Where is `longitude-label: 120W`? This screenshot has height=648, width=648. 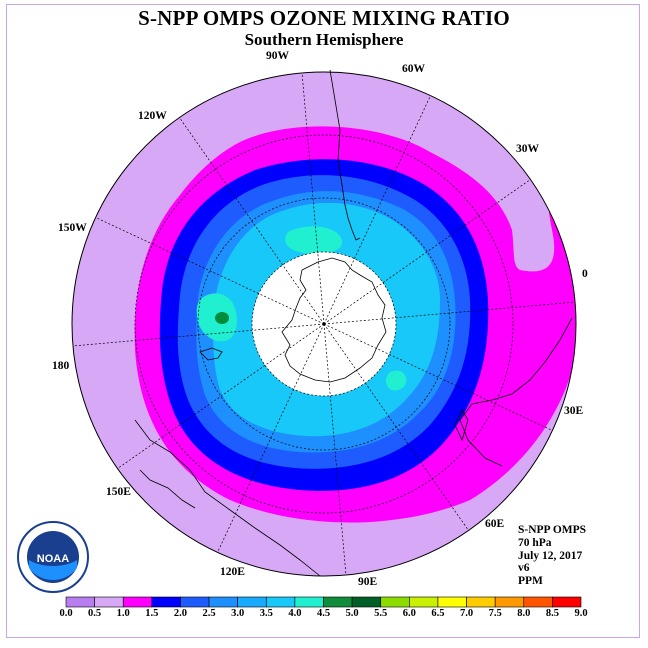 longitude-label: 120W is located at coordinates (152, 116).